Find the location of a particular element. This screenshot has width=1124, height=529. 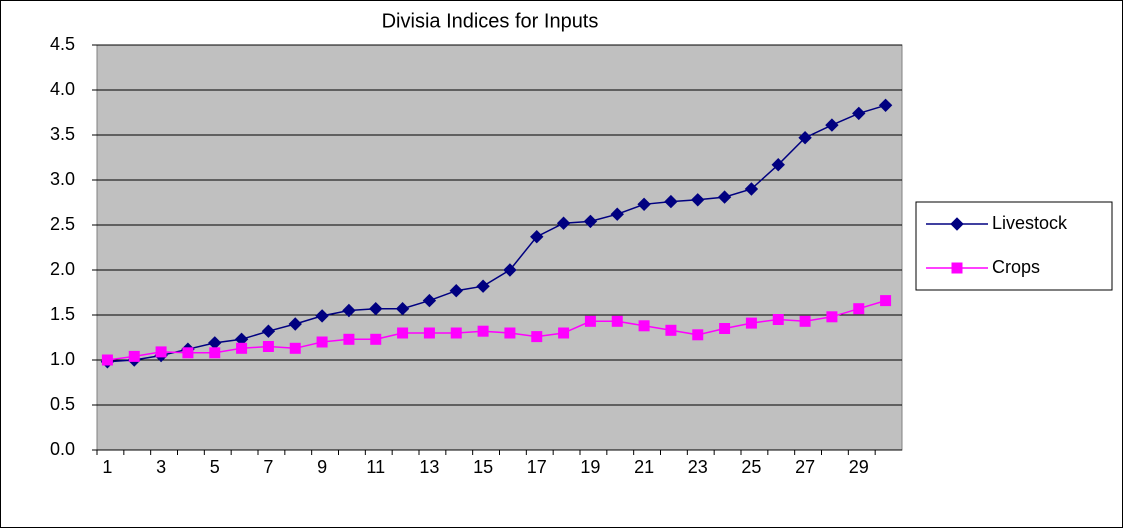

chart-title: Divisia Indices for Inputs is located at coordinates (490, 21).